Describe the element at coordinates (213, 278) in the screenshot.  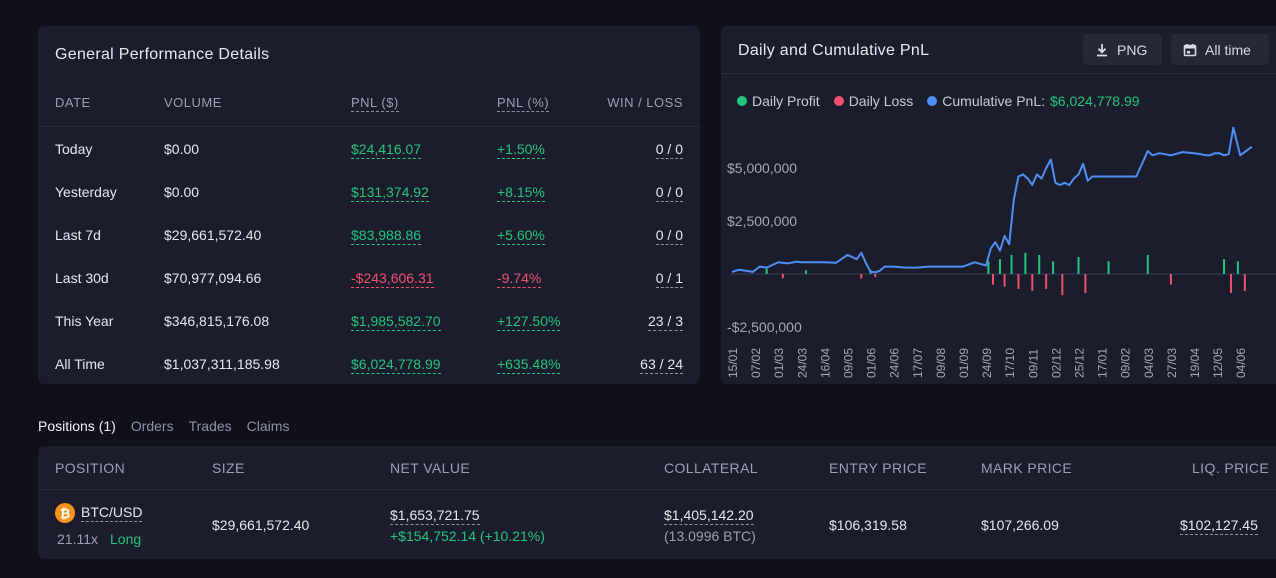
I see `row-volume: $70,977,094.66` at that location.